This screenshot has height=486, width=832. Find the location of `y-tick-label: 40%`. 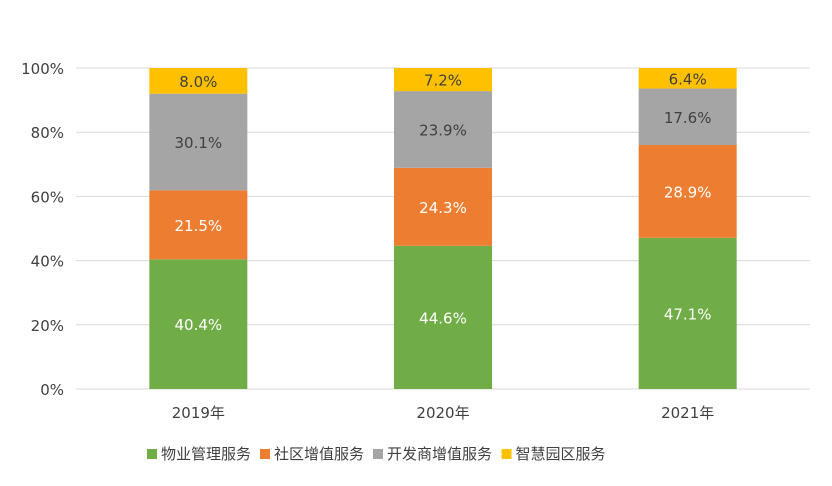

y-tick-label: 40% is located at coordinates (47, 262).